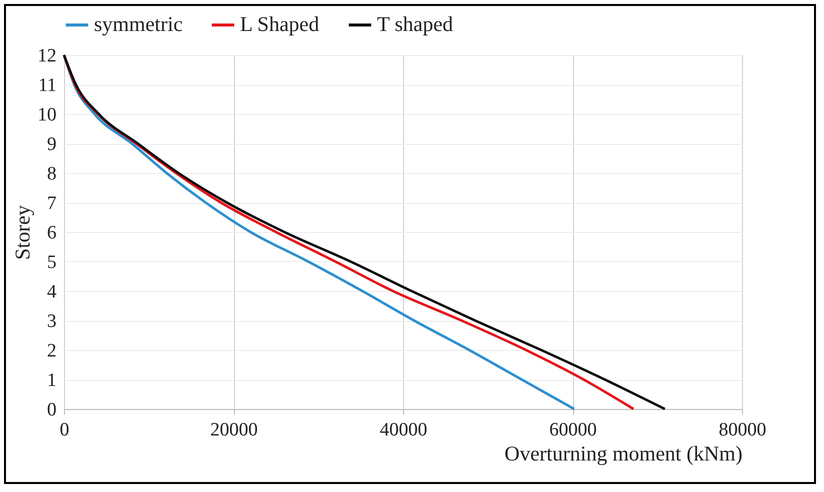 The height and width of the screenshot is (492, 824). What do you see at coordinates (234, 430) in the screenshot?
I see `x-tick-label: 20000` at bounding box center [234, 430].